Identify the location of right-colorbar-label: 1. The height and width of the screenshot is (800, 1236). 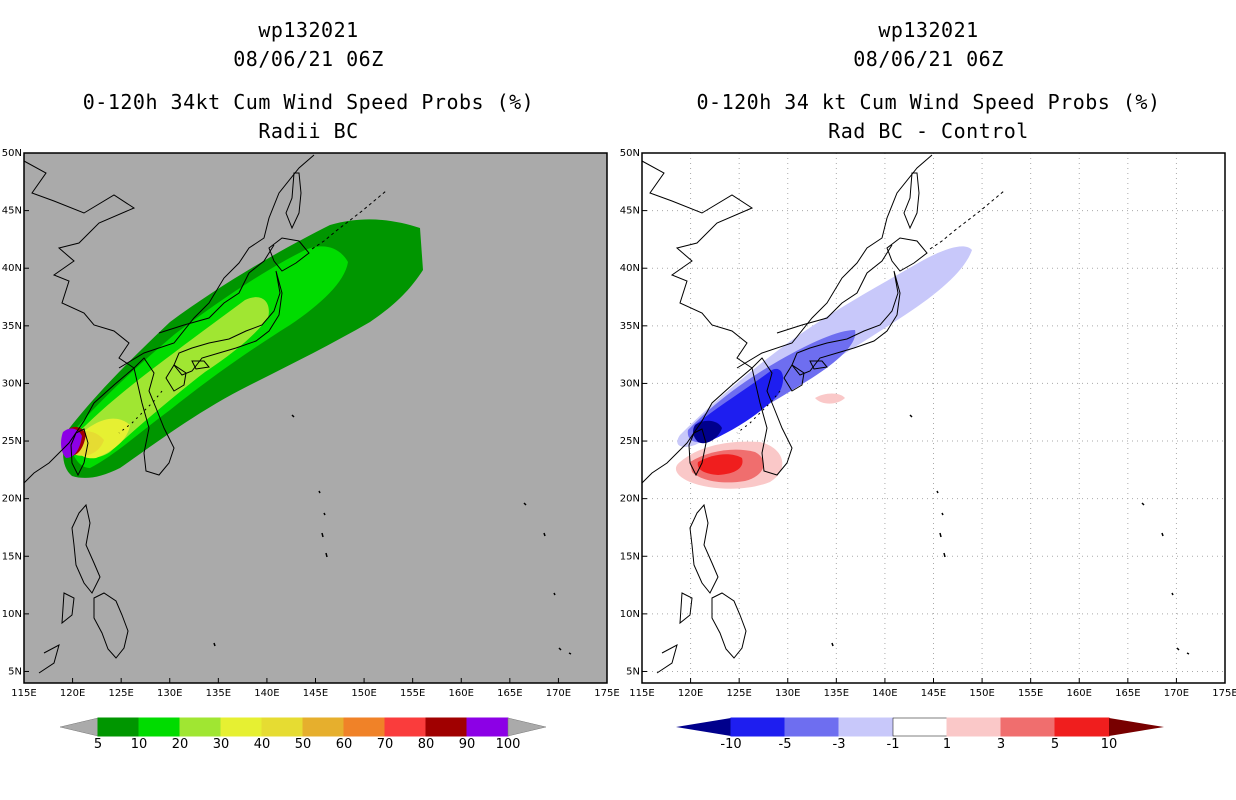
(947, 744).